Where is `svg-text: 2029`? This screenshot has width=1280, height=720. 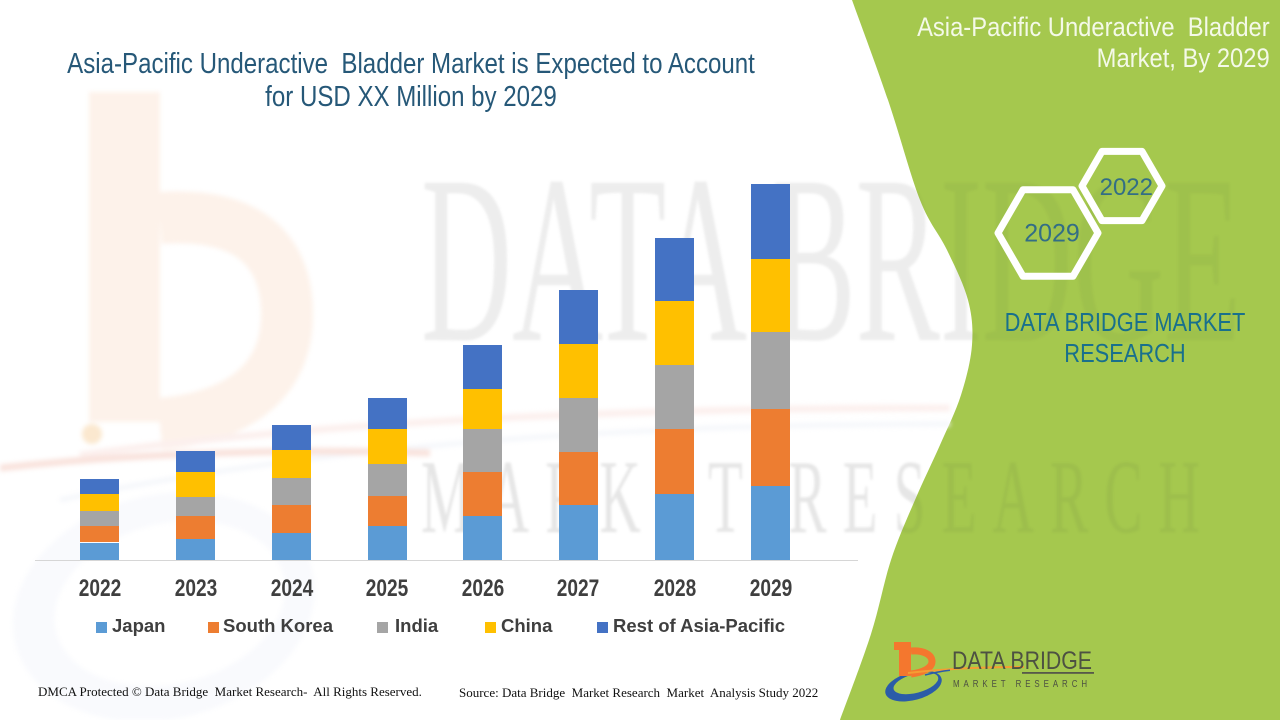
svg-text: 2029 is located at coordinates (1052, 233).